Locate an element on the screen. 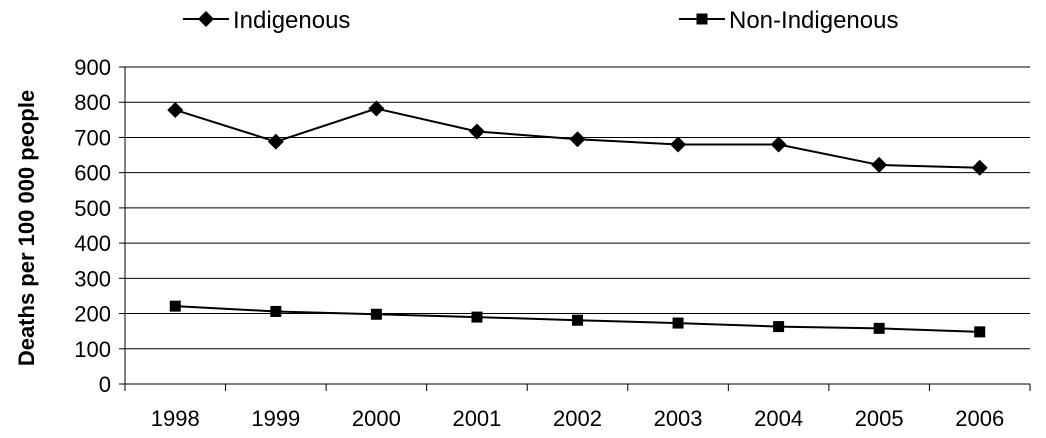  x-tick-label-2002: 2002 is located at coordinates (577, 418).